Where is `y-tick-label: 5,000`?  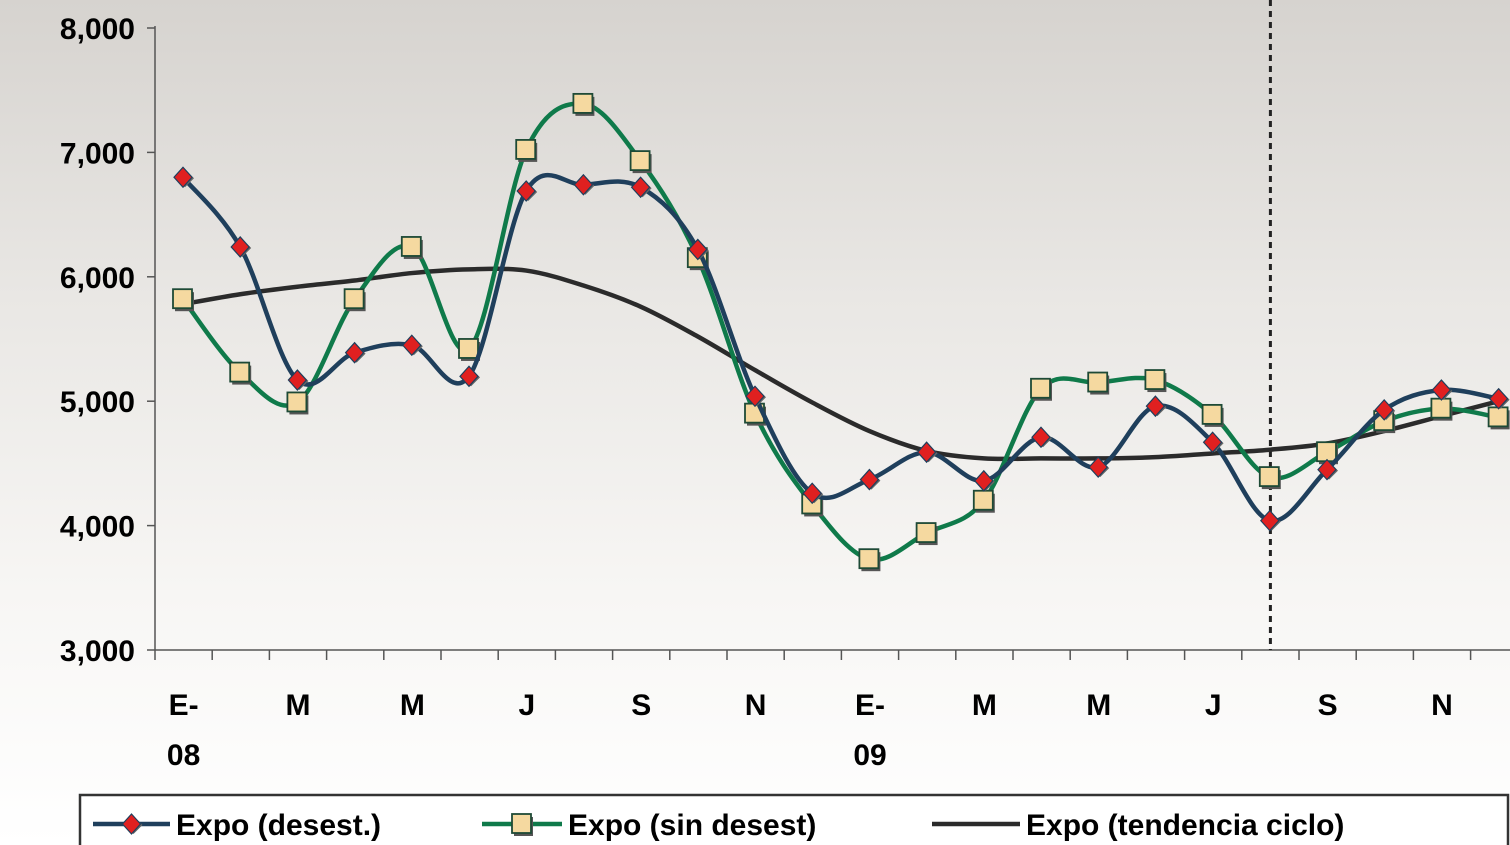
y-tick-label: 5,000 is located at coordinates (97, 402).